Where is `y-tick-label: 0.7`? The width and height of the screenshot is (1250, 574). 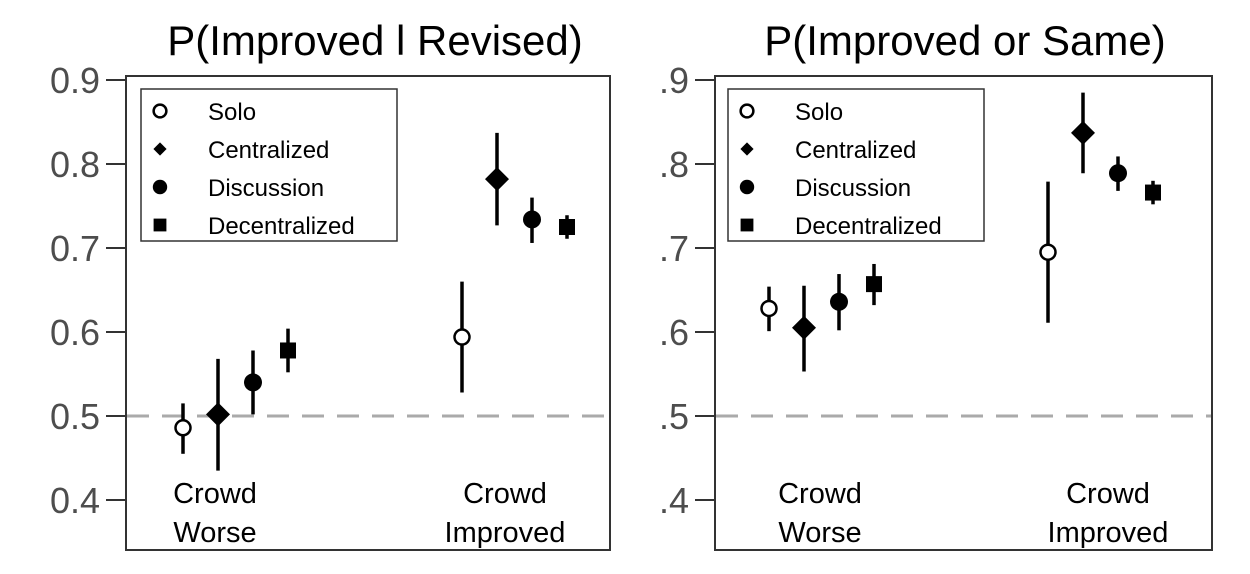 y-tick-label: 0.7 is located at coordinates (75, 248).